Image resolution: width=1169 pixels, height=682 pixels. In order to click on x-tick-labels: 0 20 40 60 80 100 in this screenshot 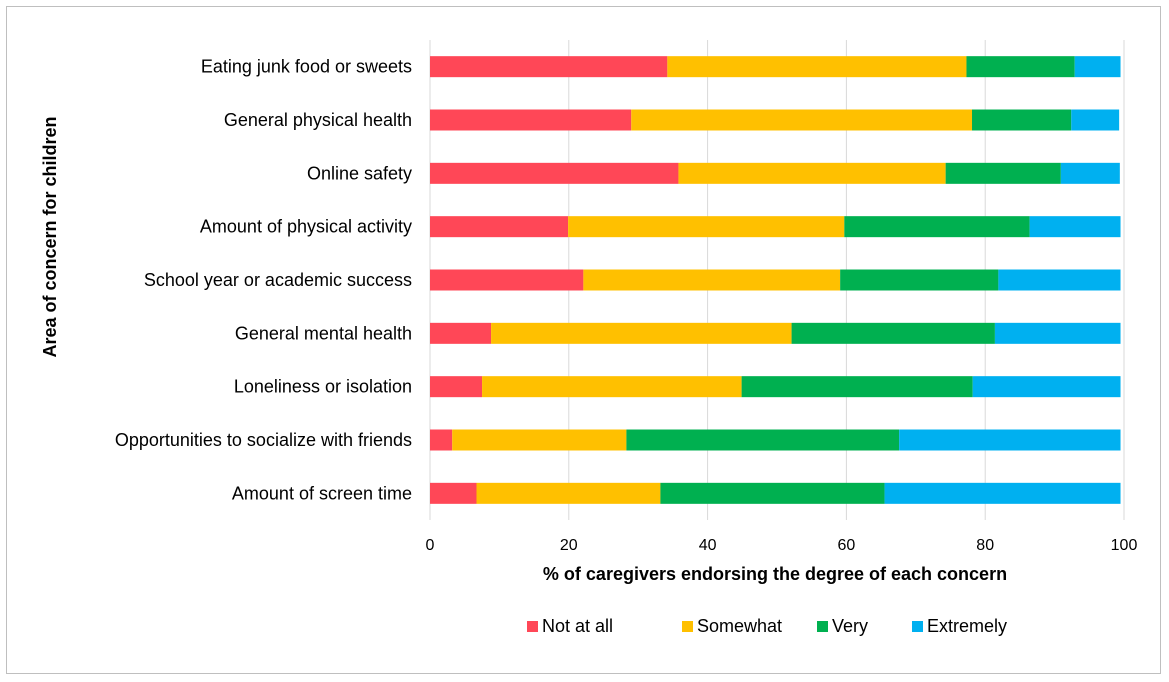, I will do `click(782, 545)`.